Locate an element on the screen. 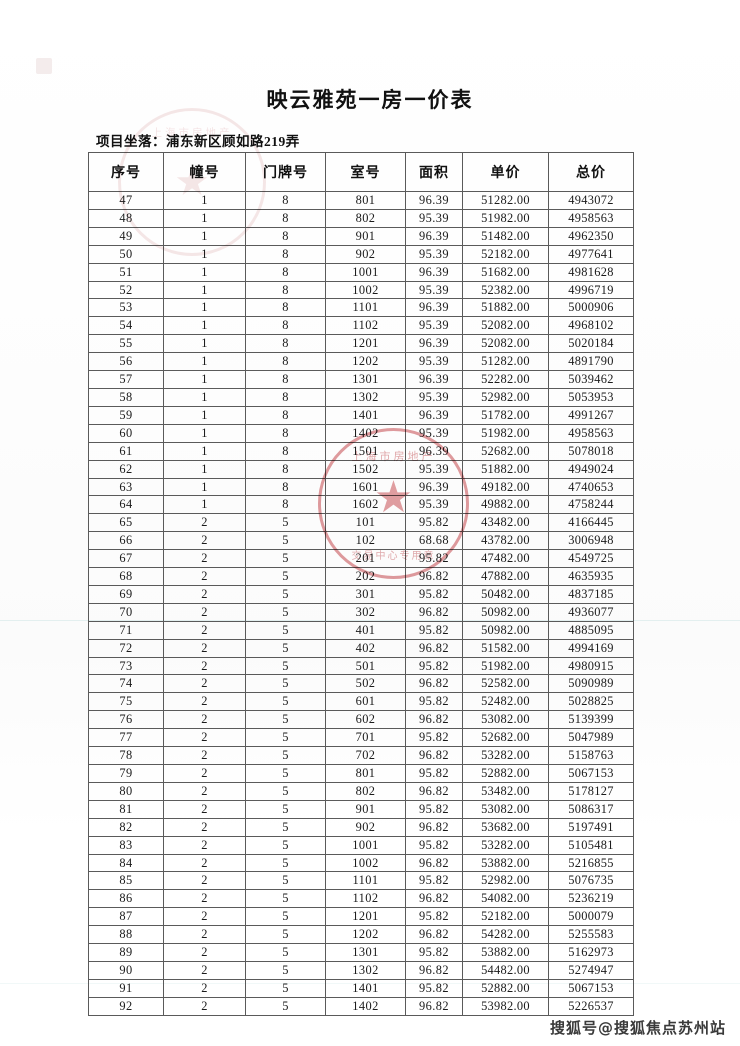  cell-room: 701 is located at coordinates (365, 738).